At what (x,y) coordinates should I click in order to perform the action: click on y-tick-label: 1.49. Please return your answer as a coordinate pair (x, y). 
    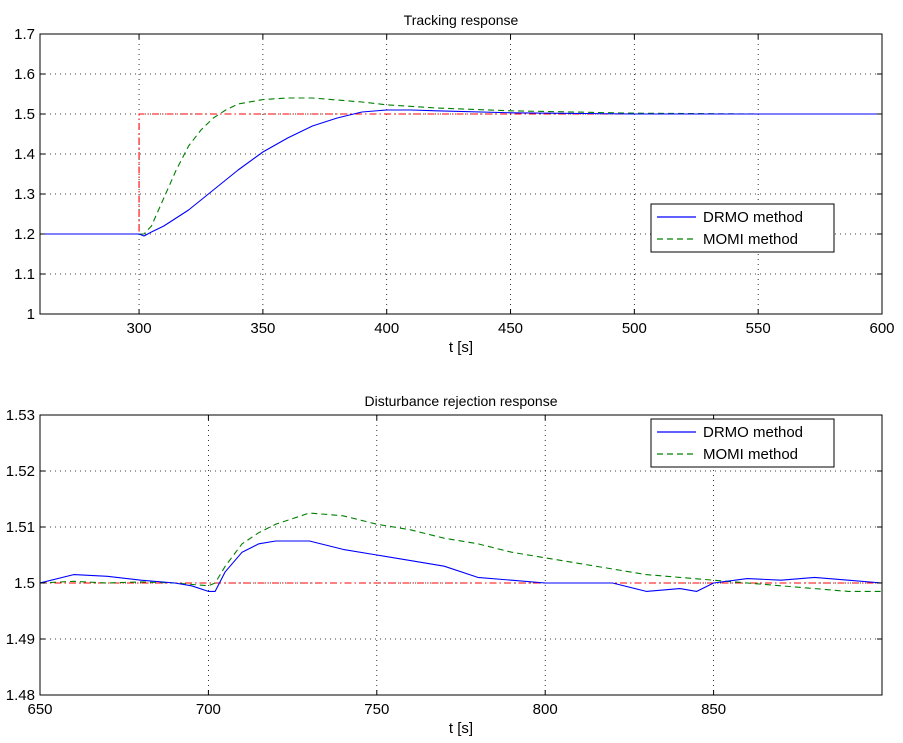
    Looking at the image, I should click on (20, 639).